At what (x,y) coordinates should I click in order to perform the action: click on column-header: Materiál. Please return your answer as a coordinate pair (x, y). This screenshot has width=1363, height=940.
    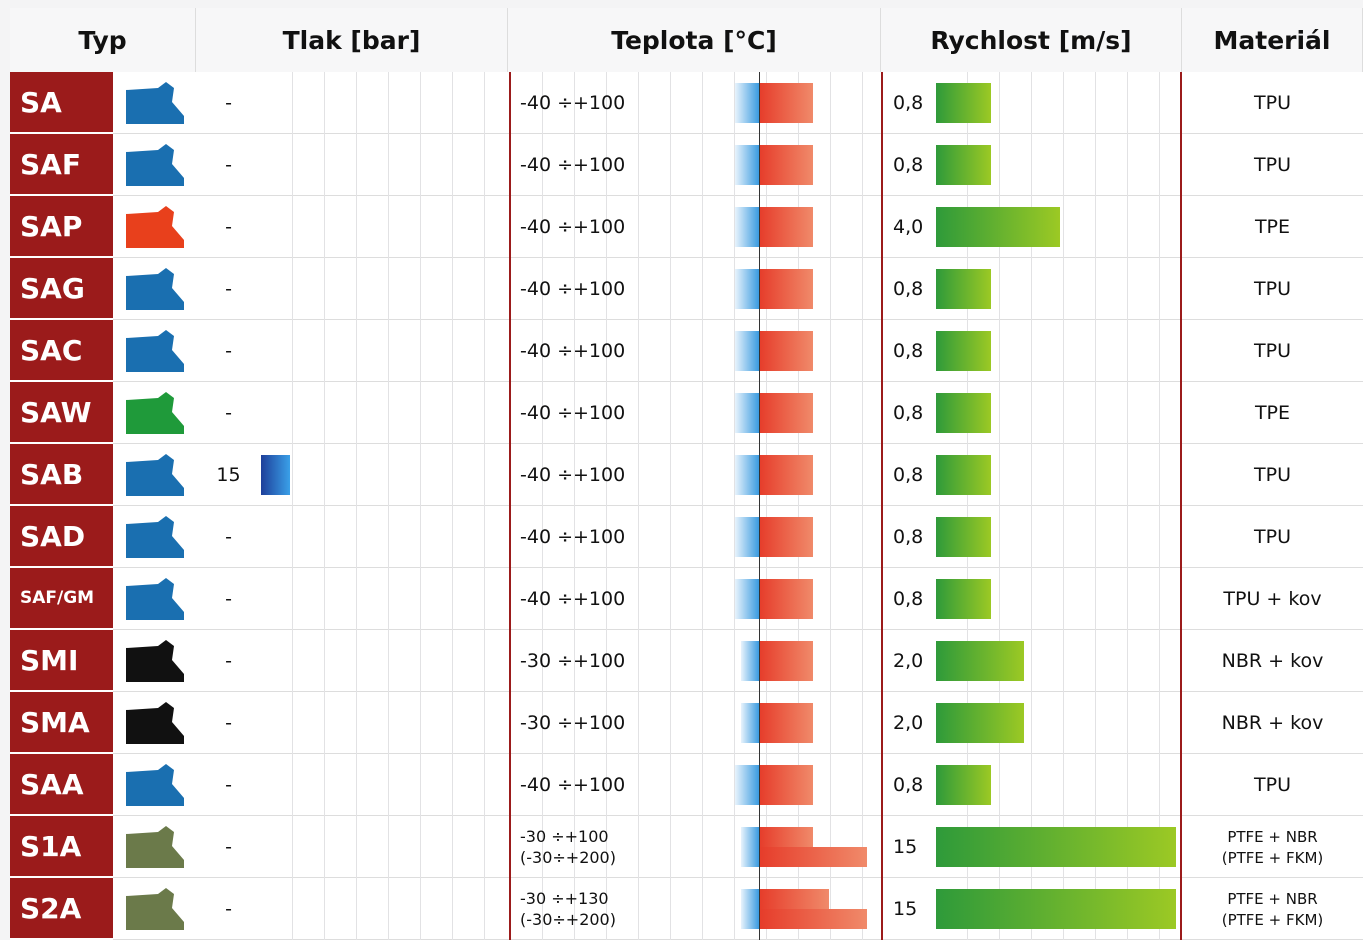
    Looking at the image, I should click on (1272, 40).